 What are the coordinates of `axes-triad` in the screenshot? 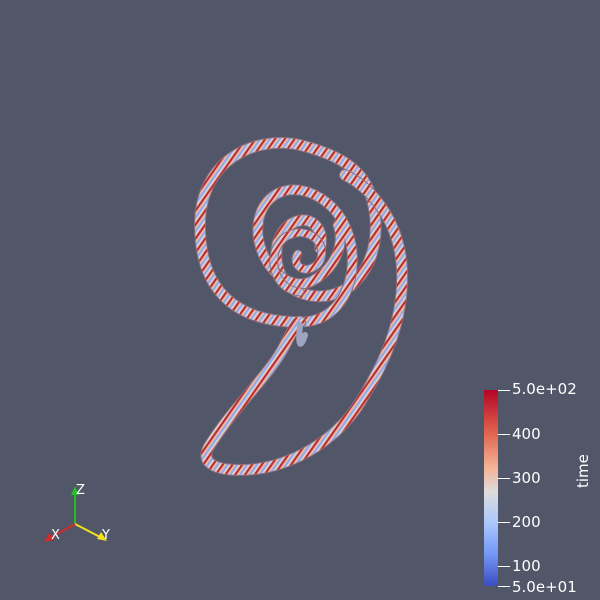 It's located at (75, 514).